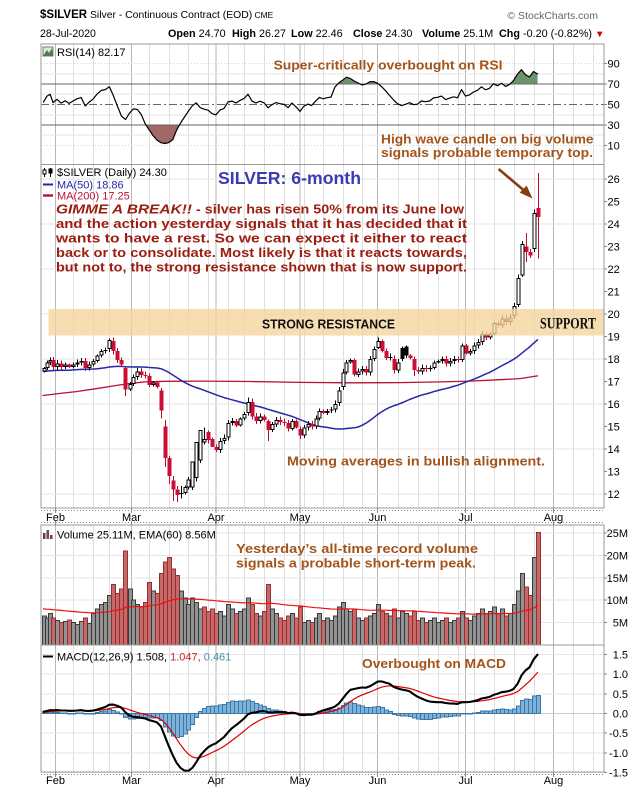 The height and width of the screenshot is (796, 644). I want to click on svg-text: 1.5, so click(620, 655).